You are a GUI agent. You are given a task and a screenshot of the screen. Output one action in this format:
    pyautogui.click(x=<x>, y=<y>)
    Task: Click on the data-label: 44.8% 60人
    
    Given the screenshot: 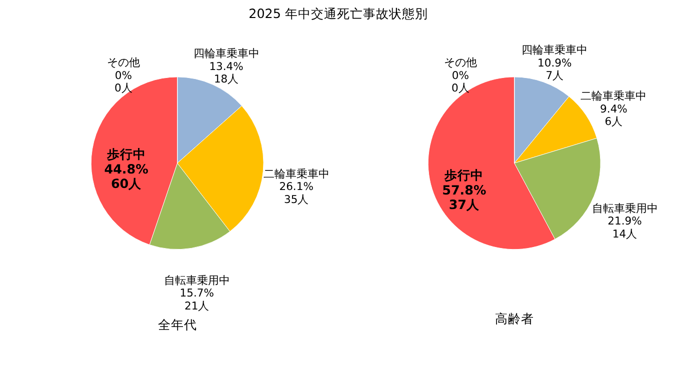 What is the action you would take?
    pyautogui.click(x=126, y=177)
    